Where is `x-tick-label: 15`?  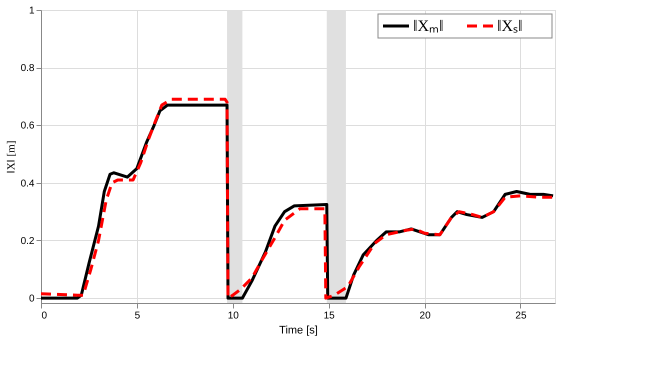
x-tick-label: 15 is located at coordinates (330, 316).